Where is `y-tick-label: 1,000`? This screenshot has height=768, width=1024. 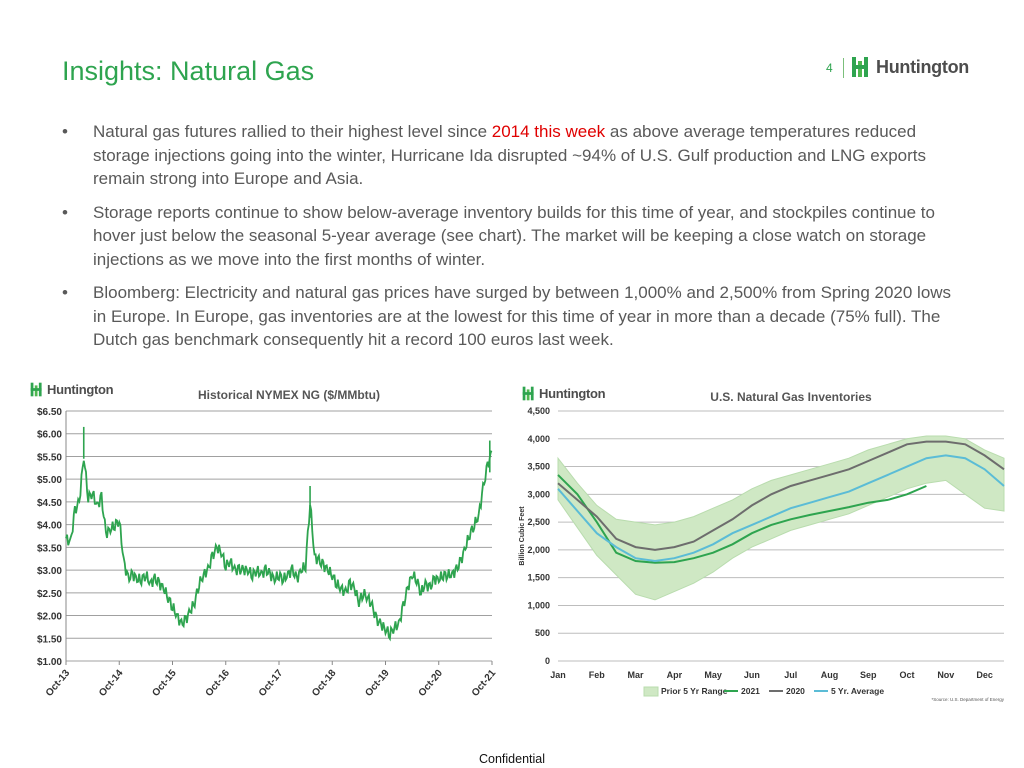
y-tick-label: 1,000 is located at coordinates (538, 605).